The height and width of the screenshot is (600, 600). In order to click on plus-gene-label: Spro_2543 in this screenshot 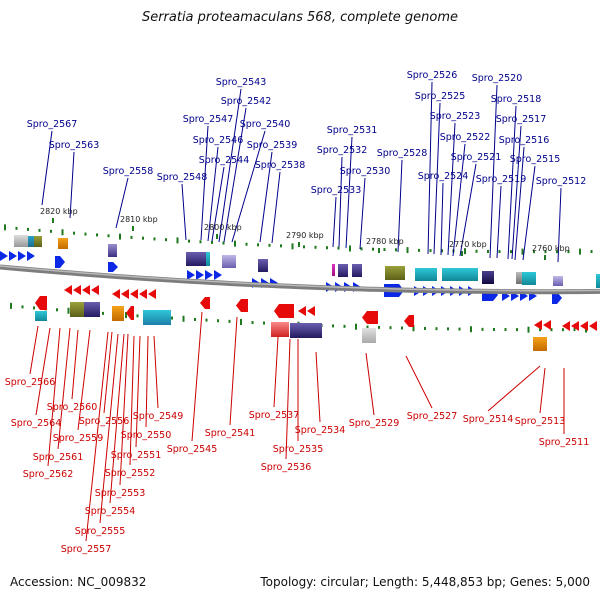, I will do `click(241, 82)`.